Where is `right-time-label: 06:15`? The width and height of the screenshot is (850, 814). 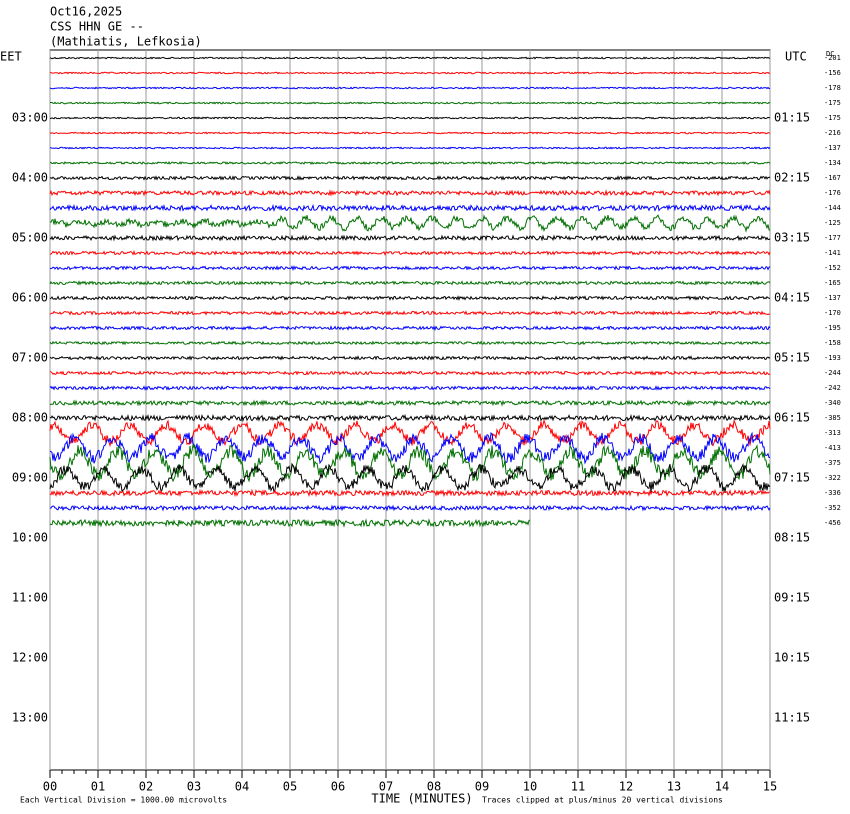
right-time-label: 06:15 is located at coordinates (792, 418).